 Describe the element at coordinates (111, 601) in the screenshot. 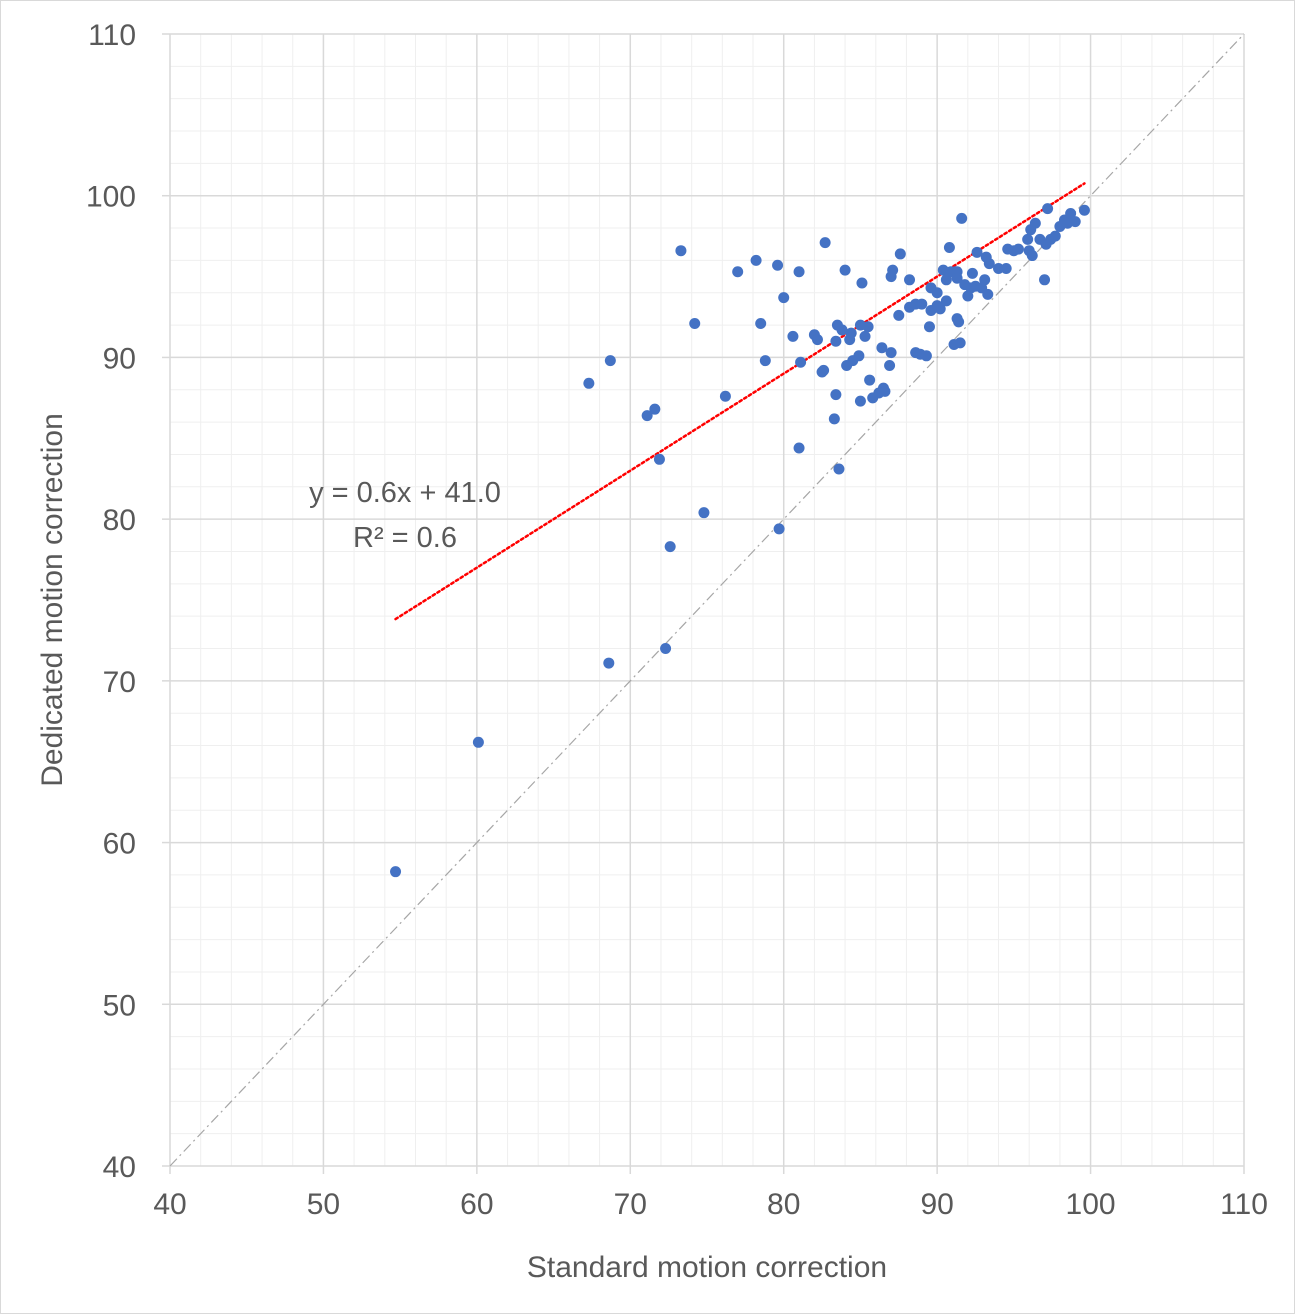

I see `y-tick-labels: 40 50 60 70 80 90 100 110` at that location.